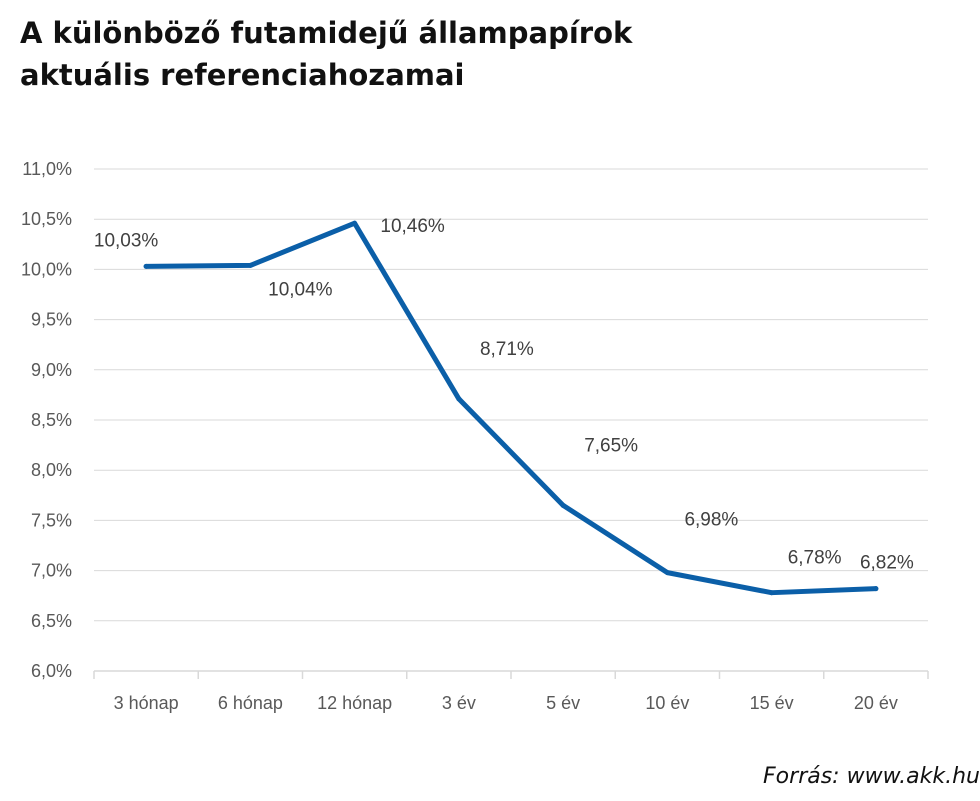  What do you see at coordinates (459, 703) in the screenshot?
I see `x-tick-label: 3 év` at bounding box center [459, 703].